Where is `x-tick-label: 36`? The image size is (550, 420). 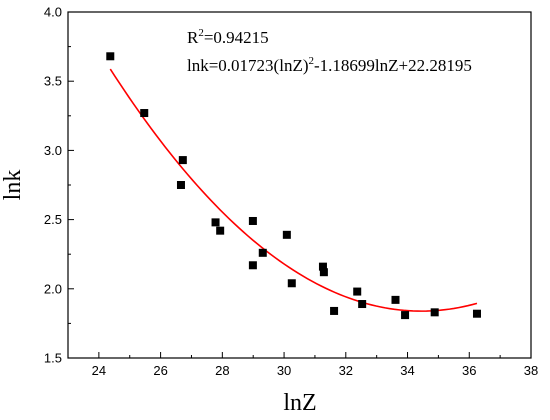
x-tick-label: 36 is located at coordinates (469, 370).